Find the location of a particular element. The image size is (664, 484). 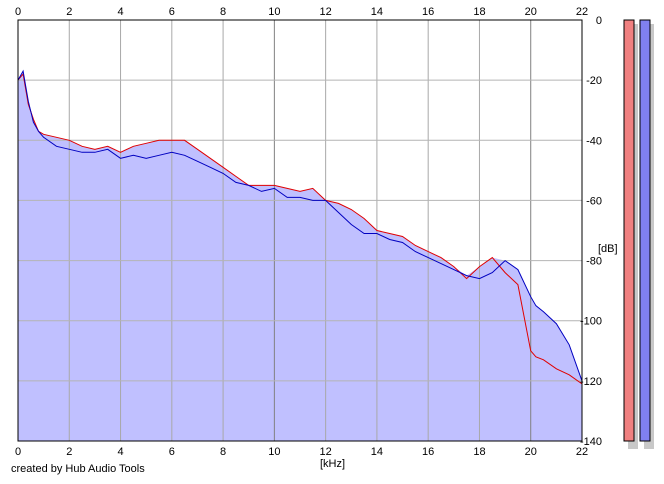

x-tick-label-top: 16 is located at coordinates (428, 12).